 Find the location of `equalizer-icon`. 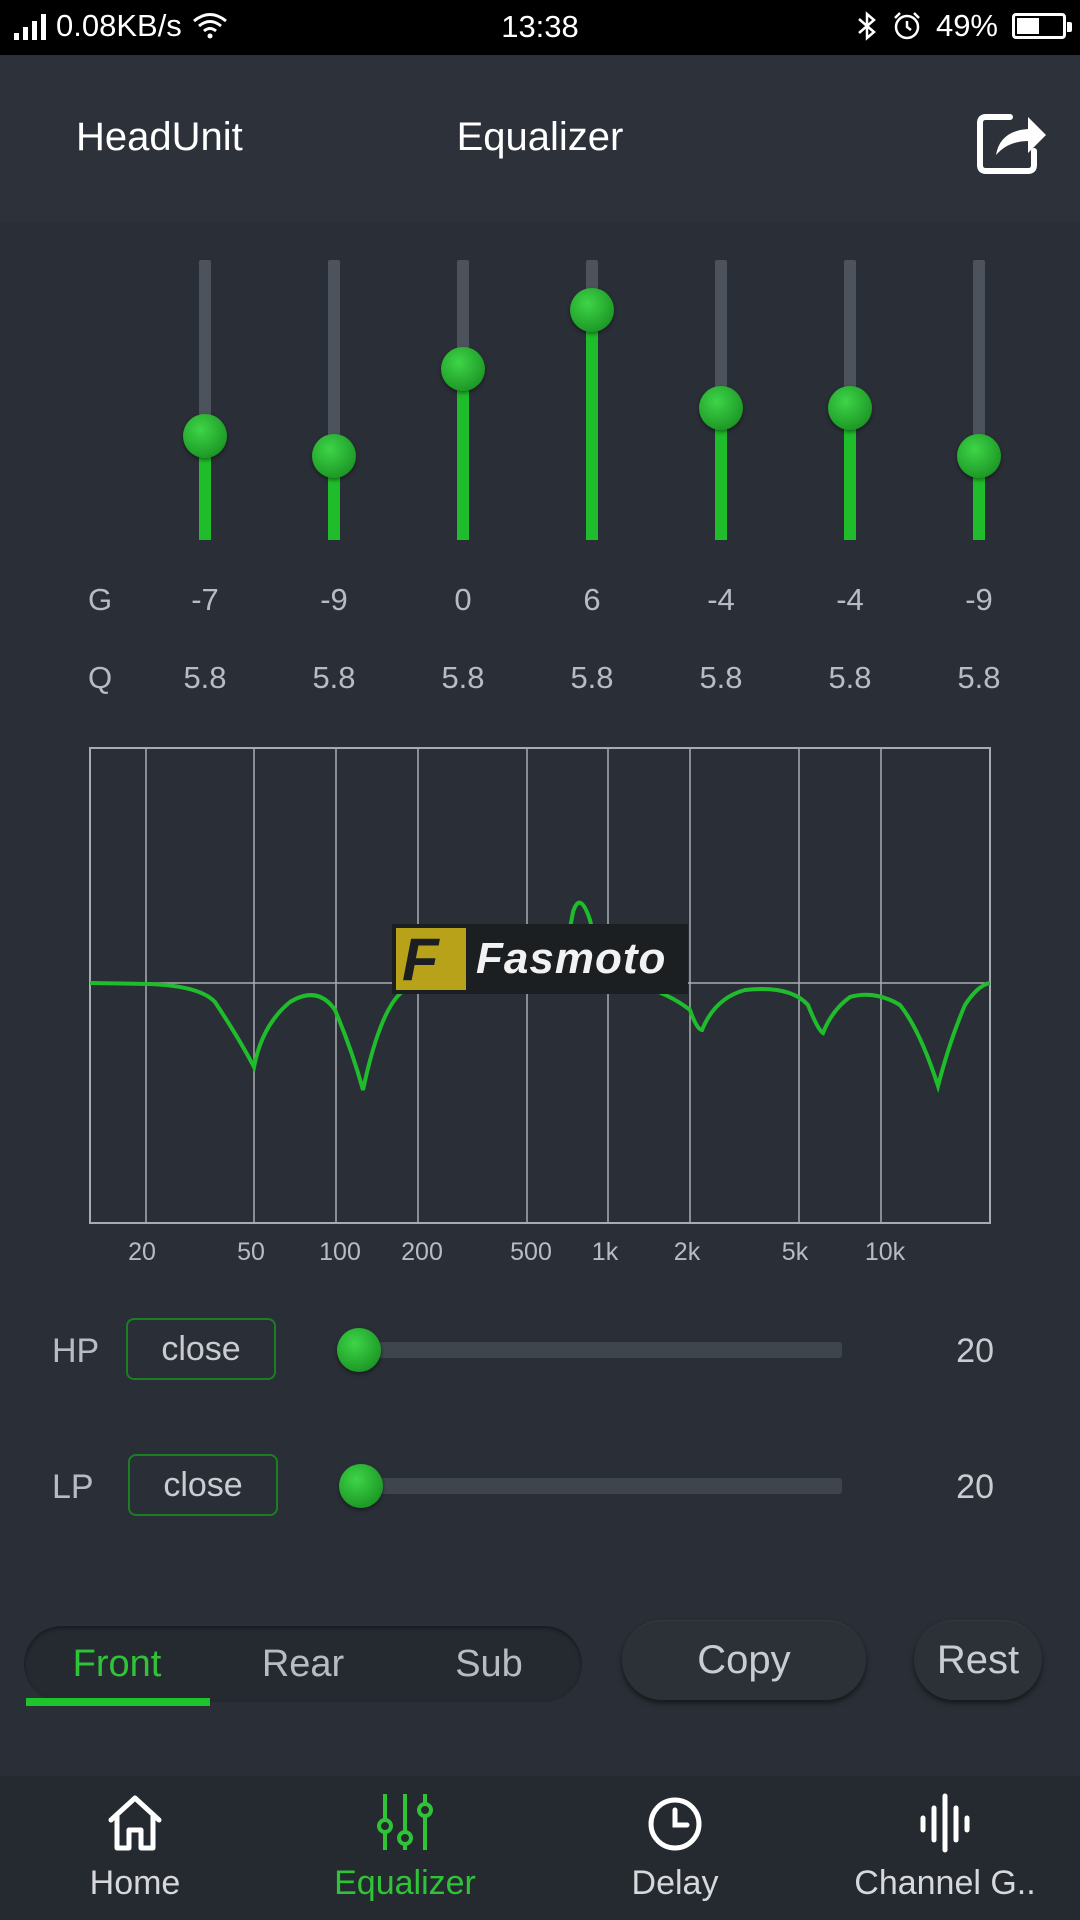

equalizer-icon is located at coordinates (405, 1822).